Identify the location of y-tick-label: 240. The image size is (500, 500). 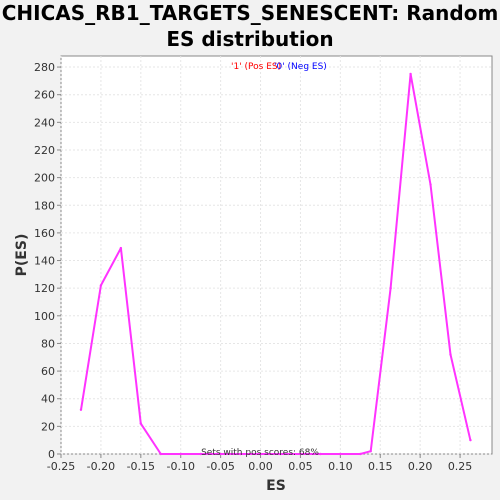
(44, 122).